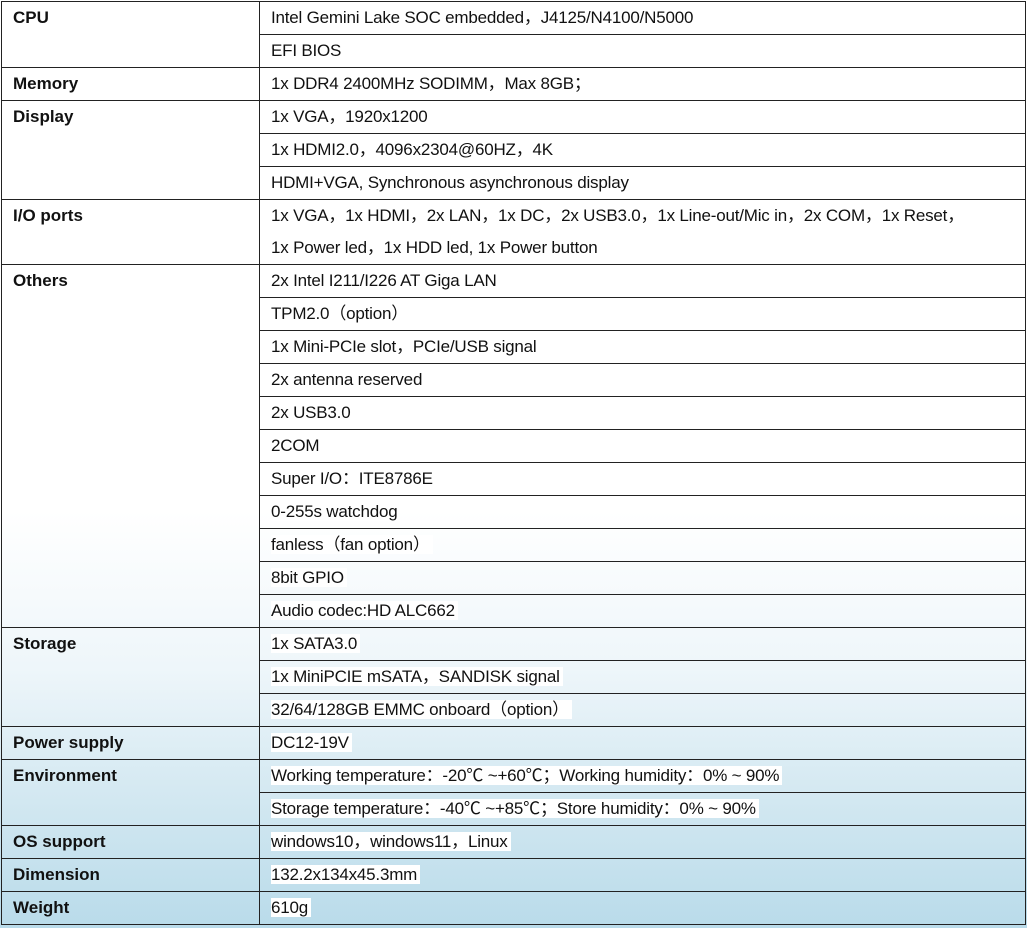 The height and width of the screenshot is (928, 1027). What do you see at coordinates (385, 280) in the screenshot?
I see `spec-value-text: 2x Intel I211/I226 AT Giga LAN` at bounding box center [385, 280].